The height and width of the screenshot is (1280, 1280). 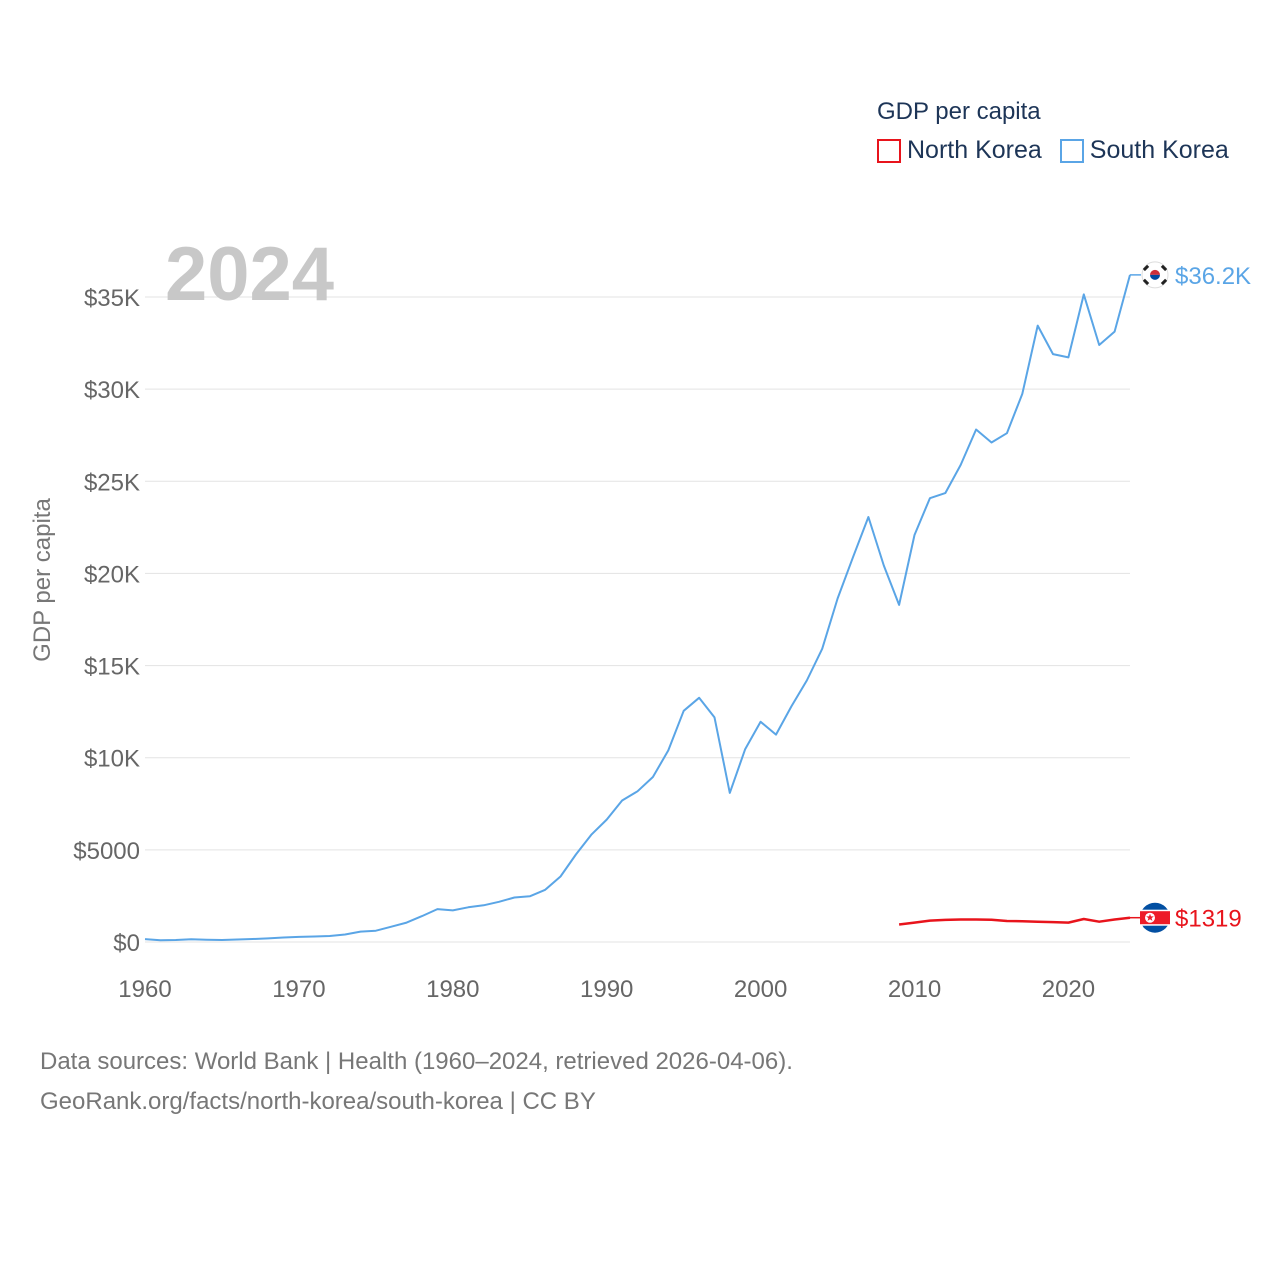 What do you see at coordinates (1159, 150) in the screenshot?
I see `legend-label-south-korea: South Korea` at bounding box center [1159, 150].